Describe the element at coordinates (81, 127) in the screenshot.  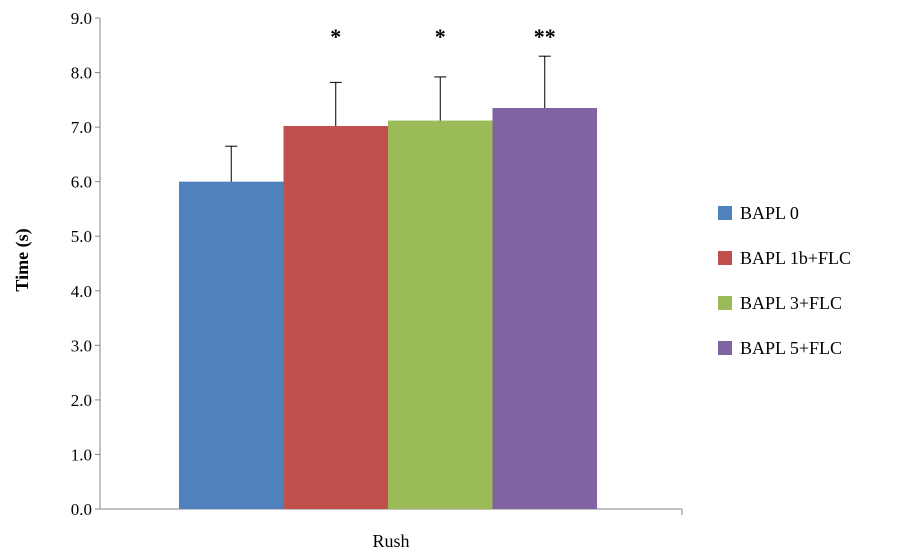
I see `y-tick-label: 7.0` at that location.